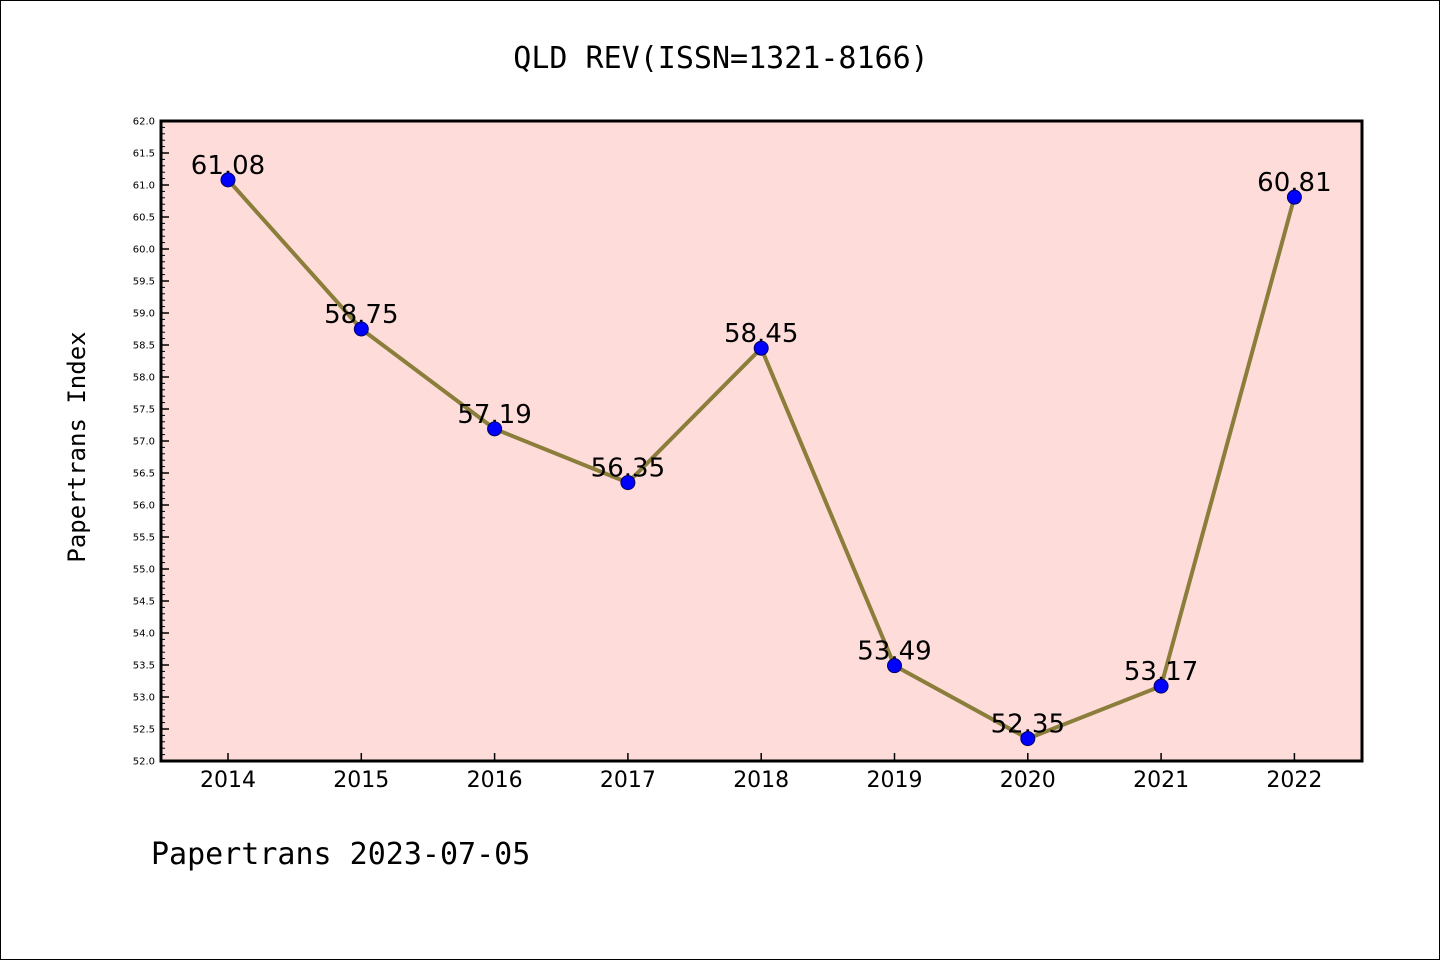 The height and width of the screenshot is (960, 1440). I want to click on y-tick-label: 55.5, so click(144, 538).